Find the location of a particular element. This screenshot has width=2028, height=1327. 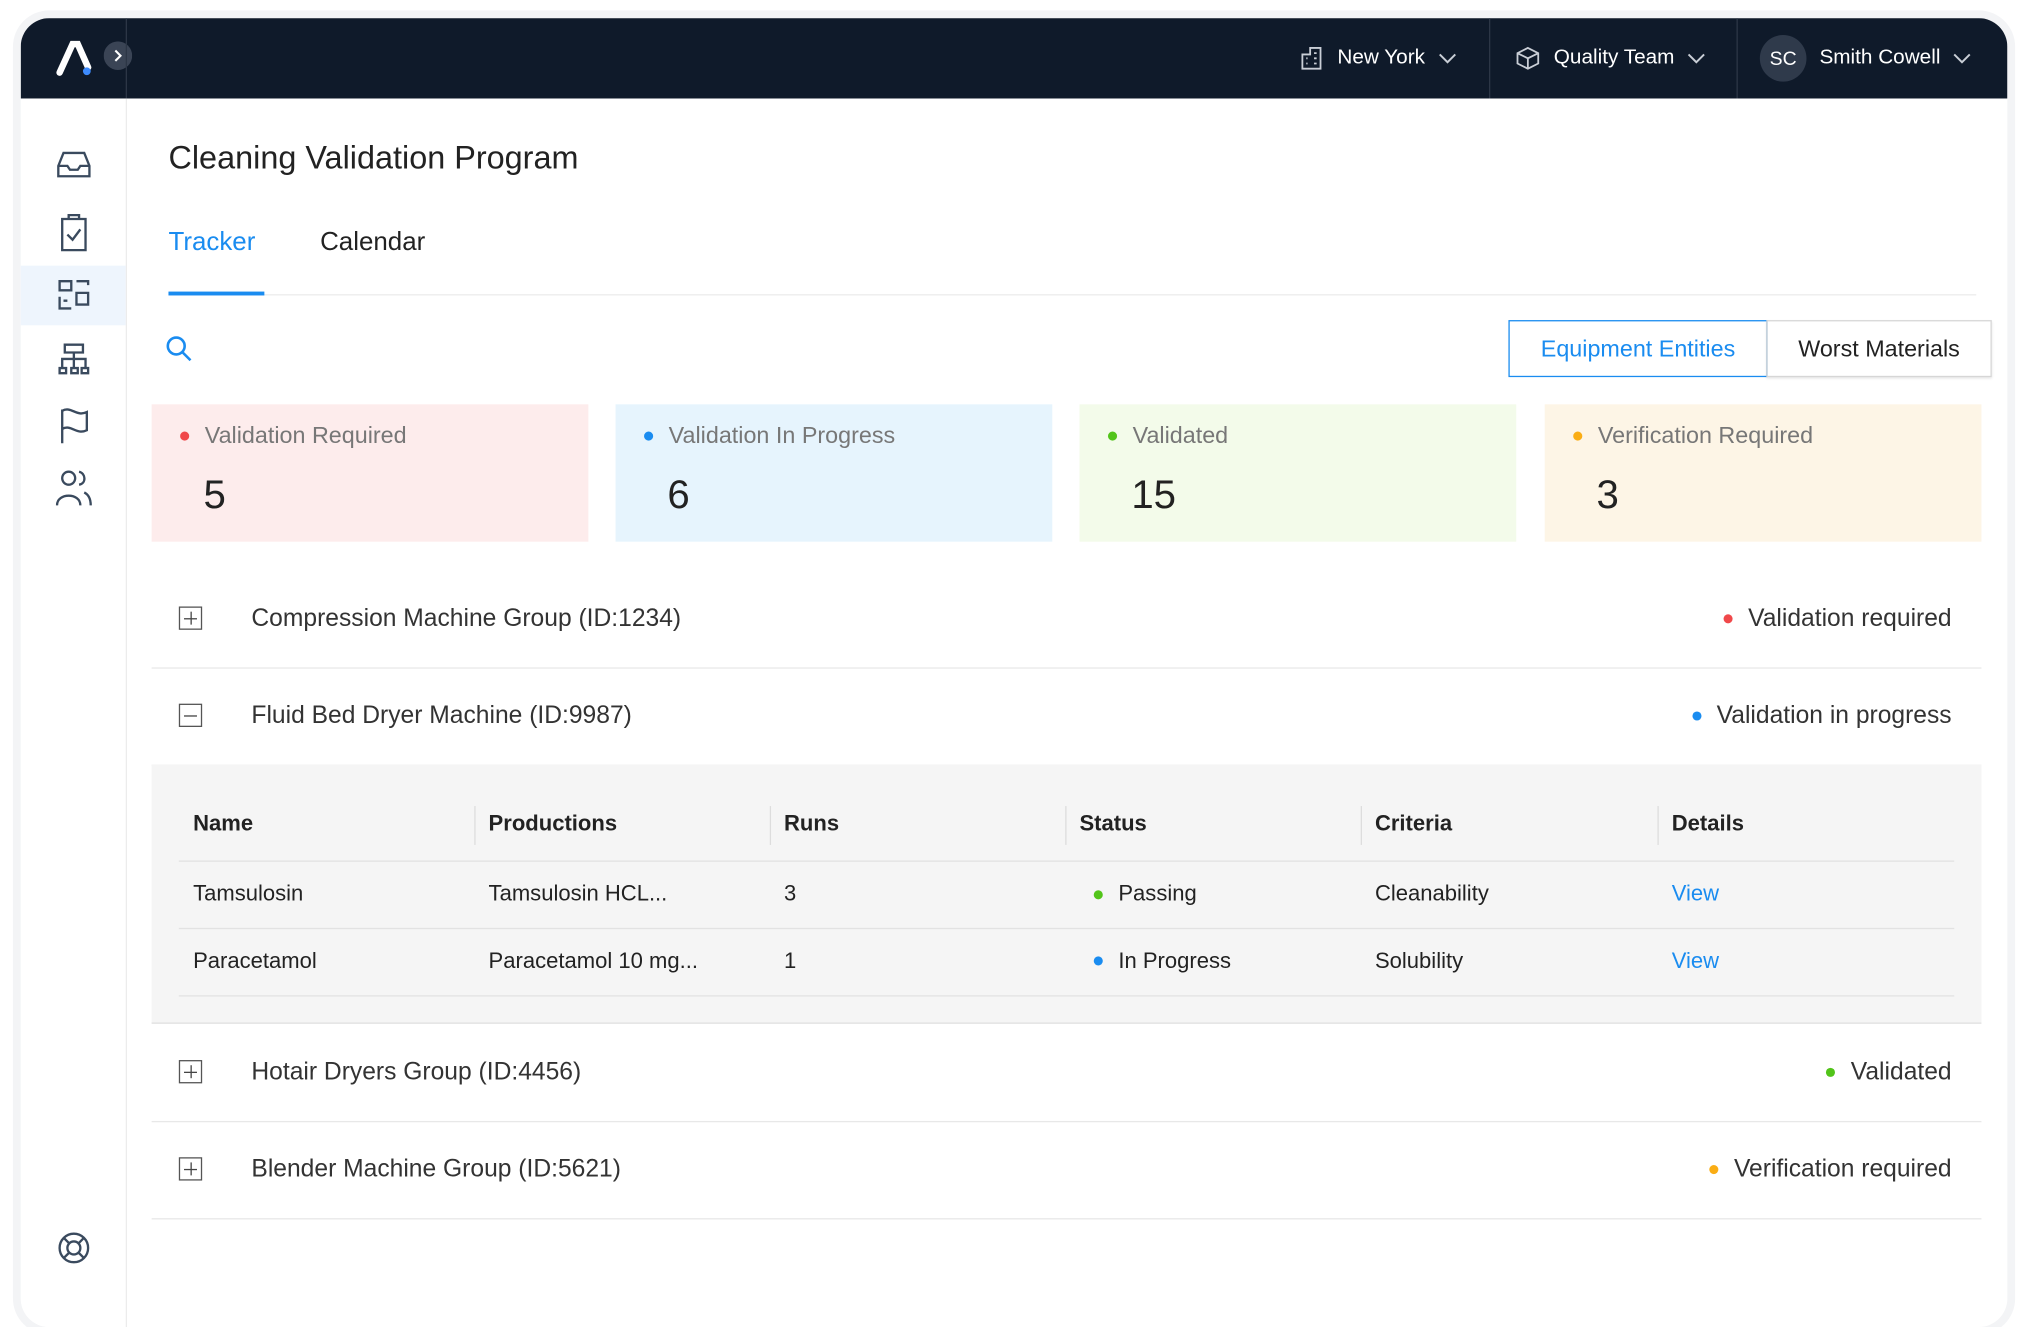

building-icon is located at coordinates (1311, 58).